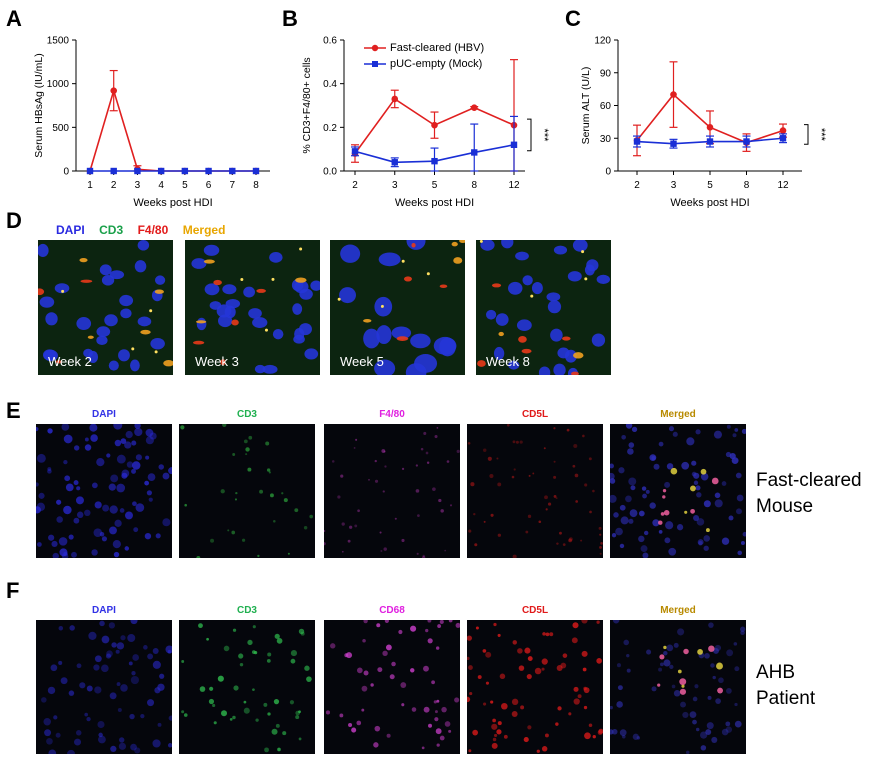 The image size is (870, 764). What do you see at coordinates (785, 686) in the screenshot?
I see `panel-f-side-label: AHB Patient` at bounding box center [785, 686].